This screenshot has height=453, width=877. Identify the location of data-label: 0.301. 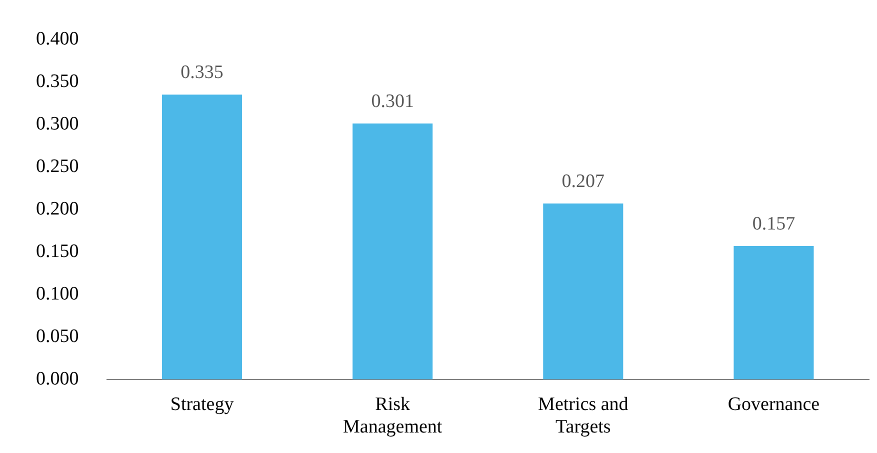
(392, 101).